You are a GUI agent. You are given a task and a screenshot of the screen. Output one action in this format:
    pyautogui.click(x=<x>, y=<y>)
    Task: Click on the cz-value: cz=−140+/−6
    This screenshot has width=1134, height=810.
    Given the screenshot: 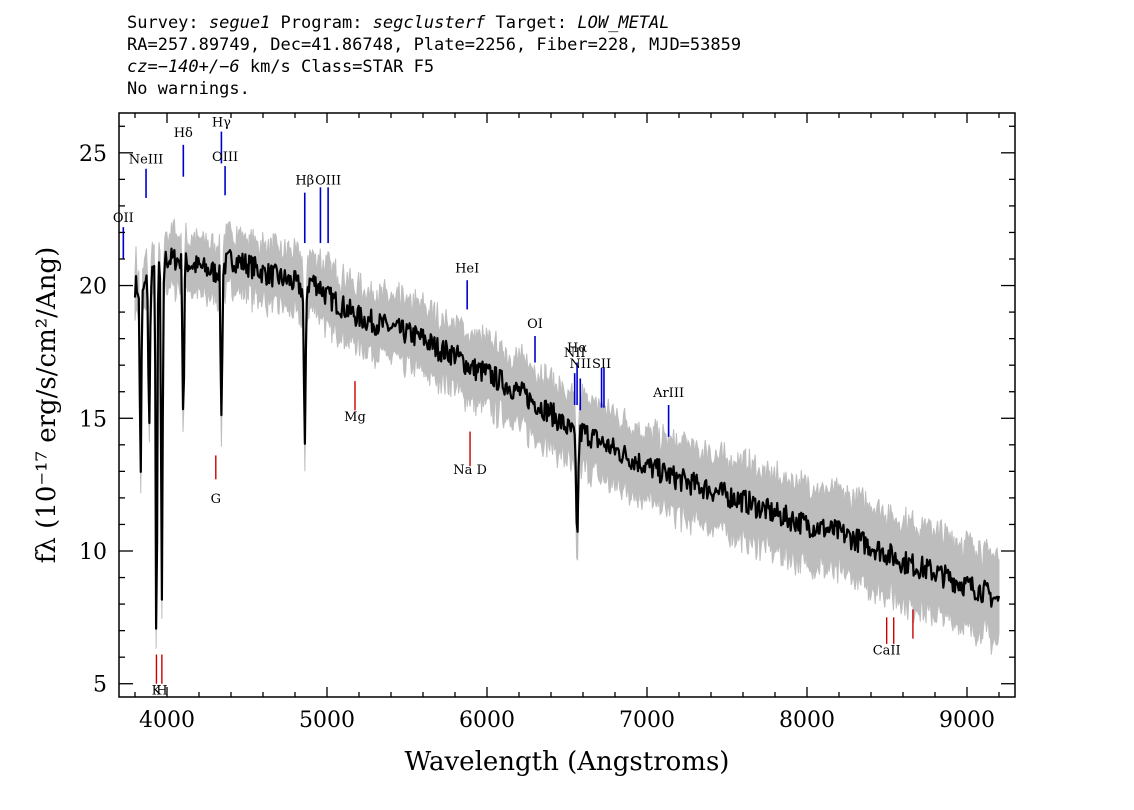 What is the action you would take?
    pyautogui.click(x=183, y=67)
    